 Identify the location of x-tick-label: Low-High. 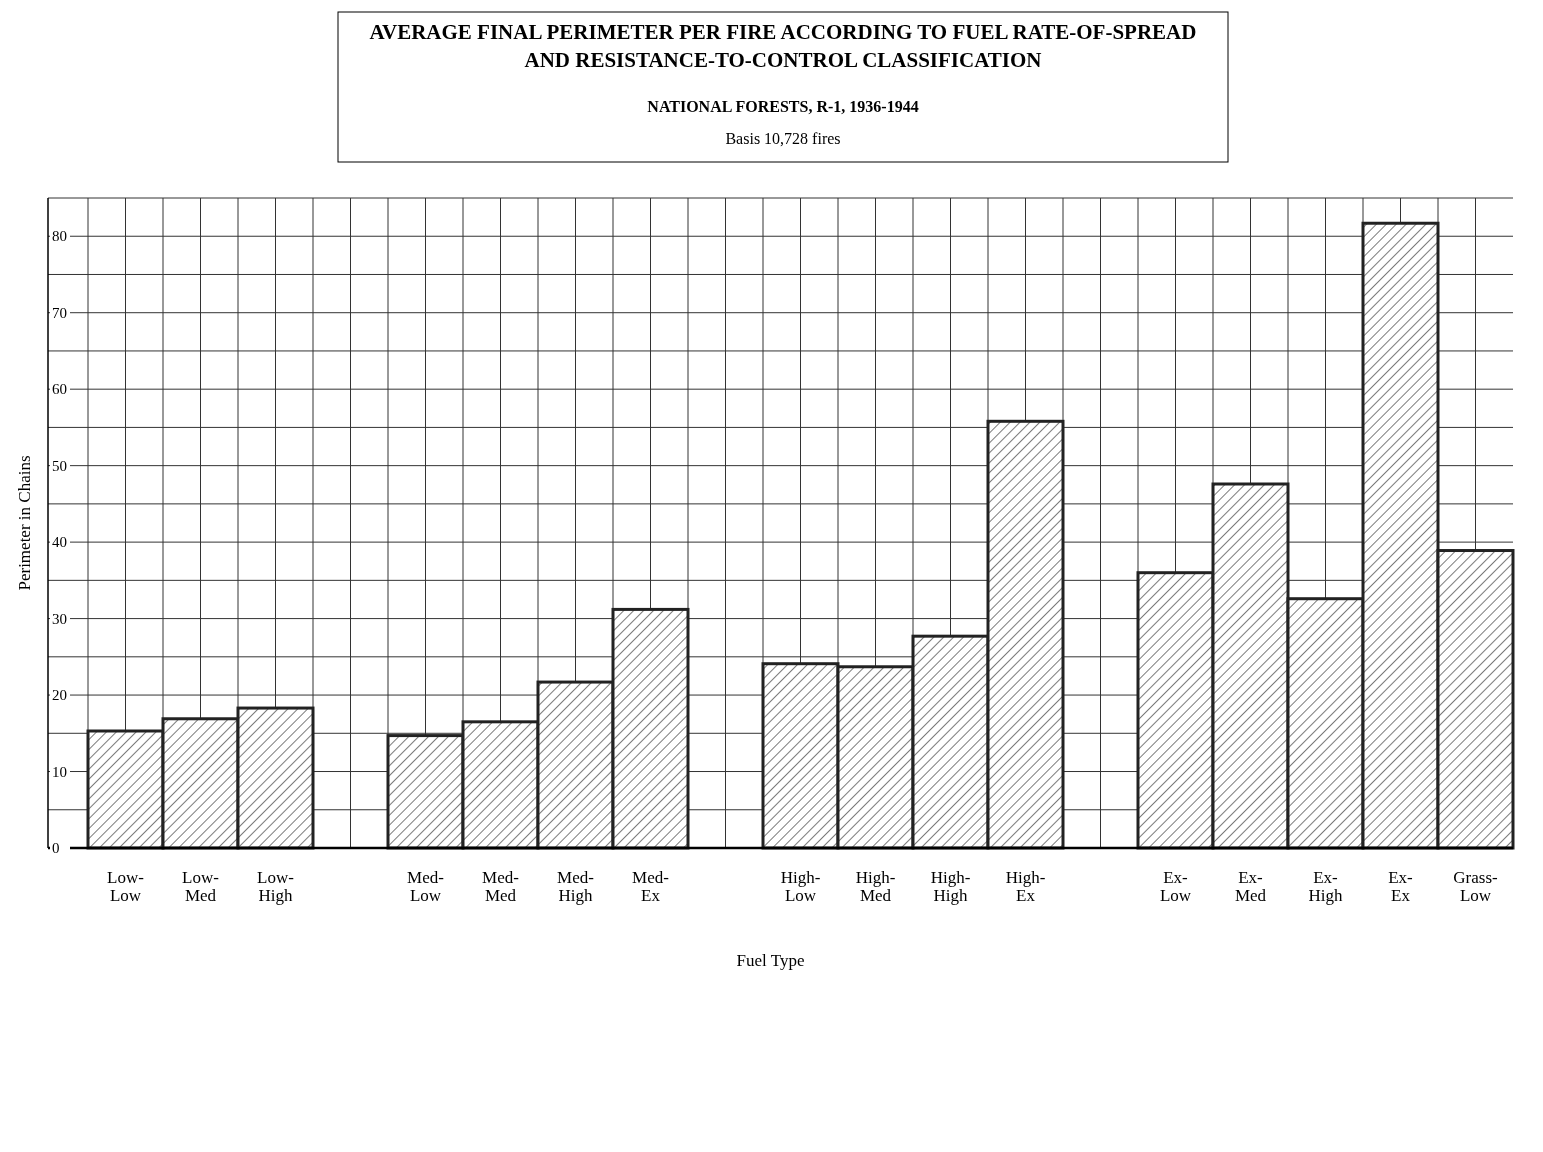
(276, 886).